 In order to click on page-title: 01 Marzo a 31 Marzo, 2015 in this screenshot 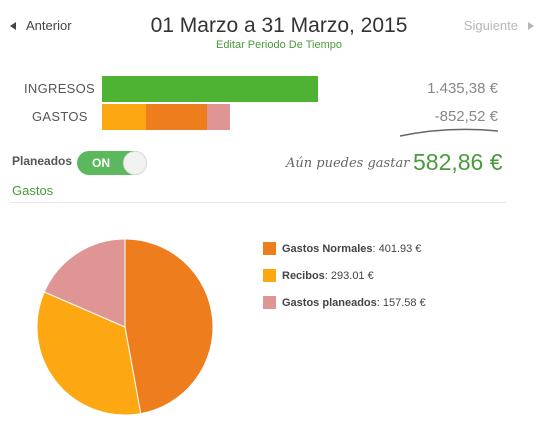, I will do `click(279, 25)`.